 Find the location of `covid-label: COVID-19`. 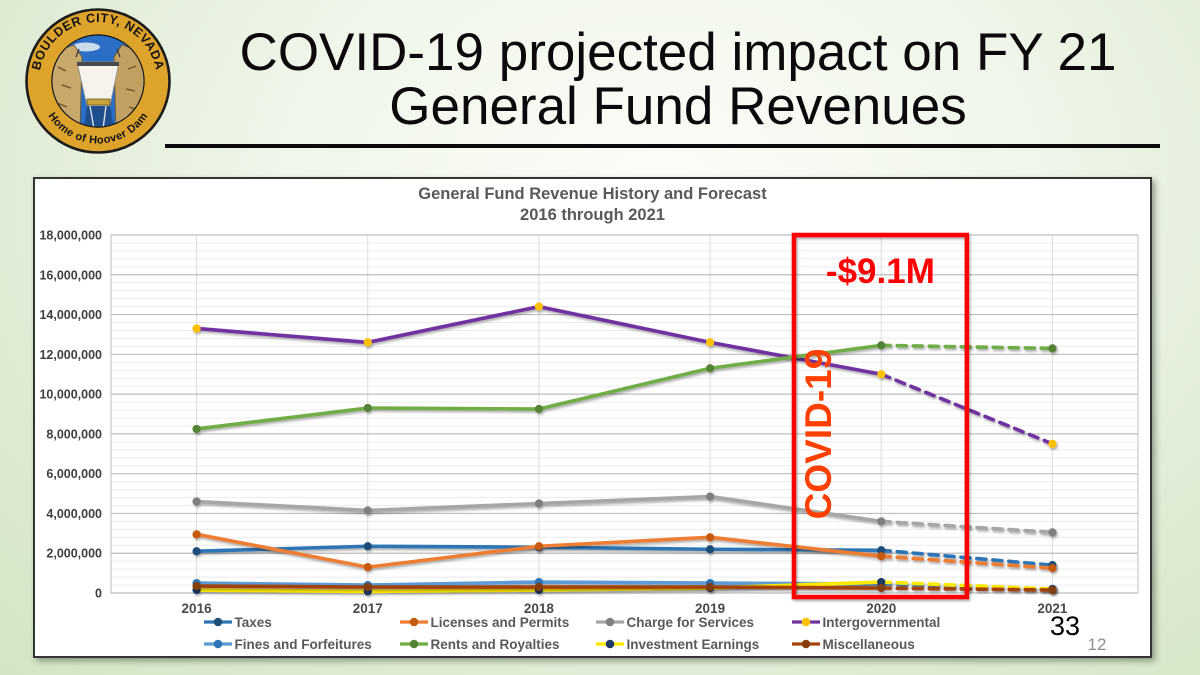

covid-label: COVID-19 is located at coordinates (818, 434).